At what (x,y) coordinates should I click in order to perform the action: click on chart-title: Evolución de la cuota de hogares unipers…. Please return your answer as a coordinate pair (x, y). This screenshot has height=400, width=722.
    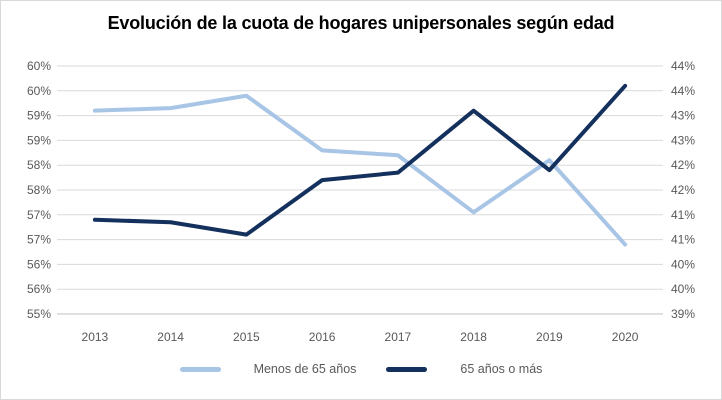
    Looking at the image, I should click on (361, 23).